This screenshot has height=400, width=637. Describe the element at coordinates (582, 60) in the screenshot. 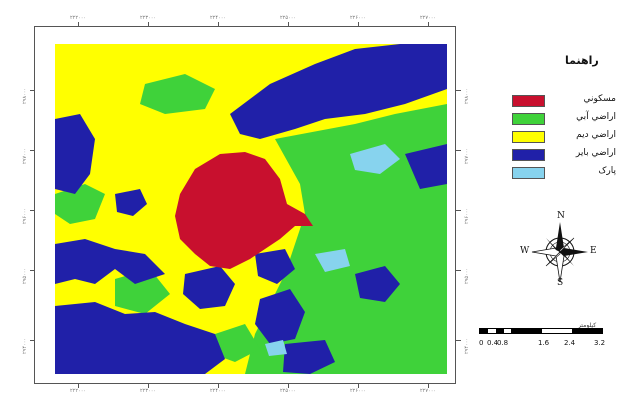

I see `legend-title: راهنما` at that location.